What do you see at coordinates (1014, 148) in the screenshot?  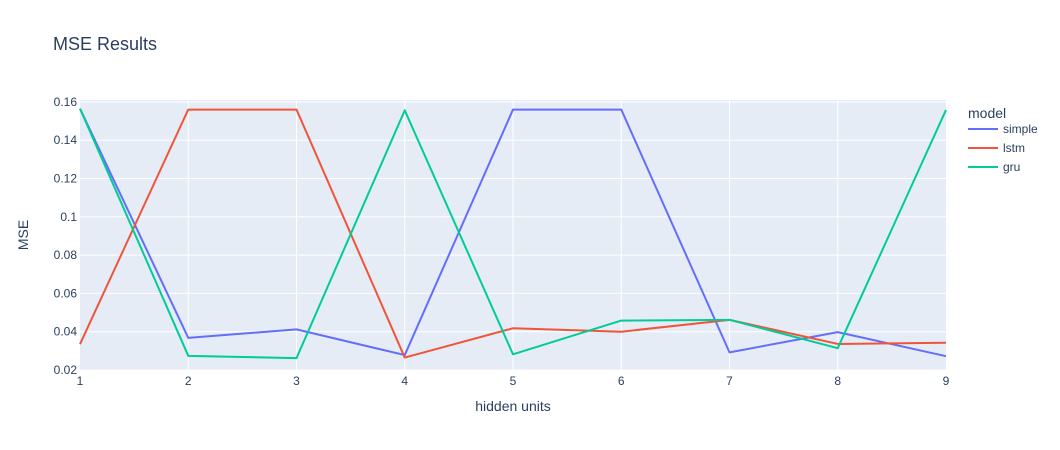 I see `legend-label-lstm: lstm` at bounding box center [1014, 148].